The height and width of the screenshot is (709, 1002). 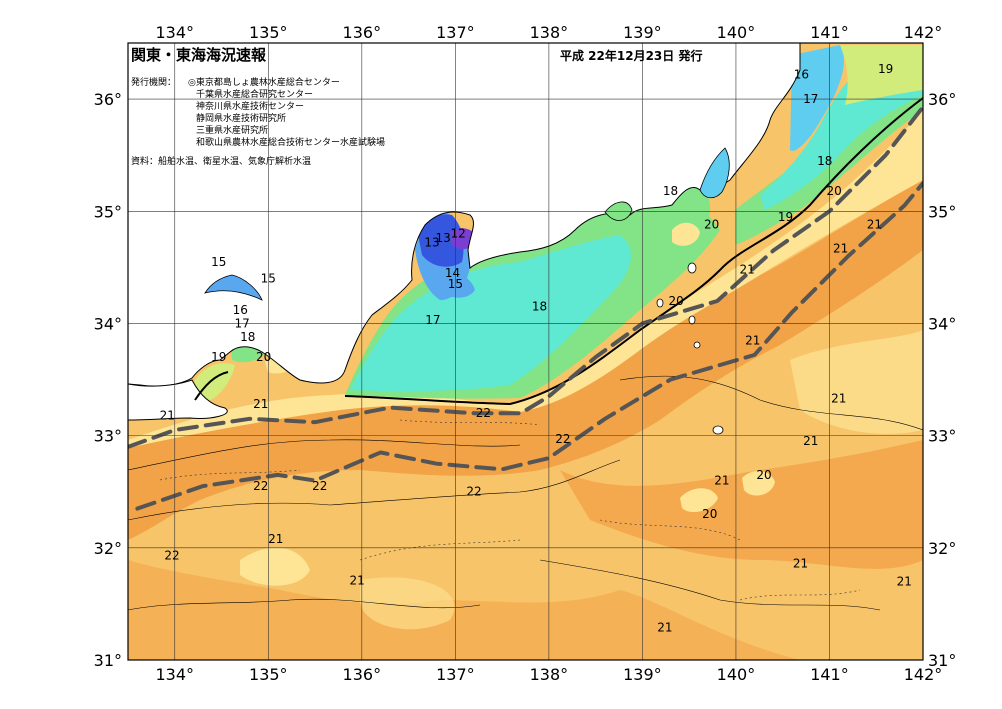 I want to click on zone-19-kashima-off, so click(x=881, y=75).